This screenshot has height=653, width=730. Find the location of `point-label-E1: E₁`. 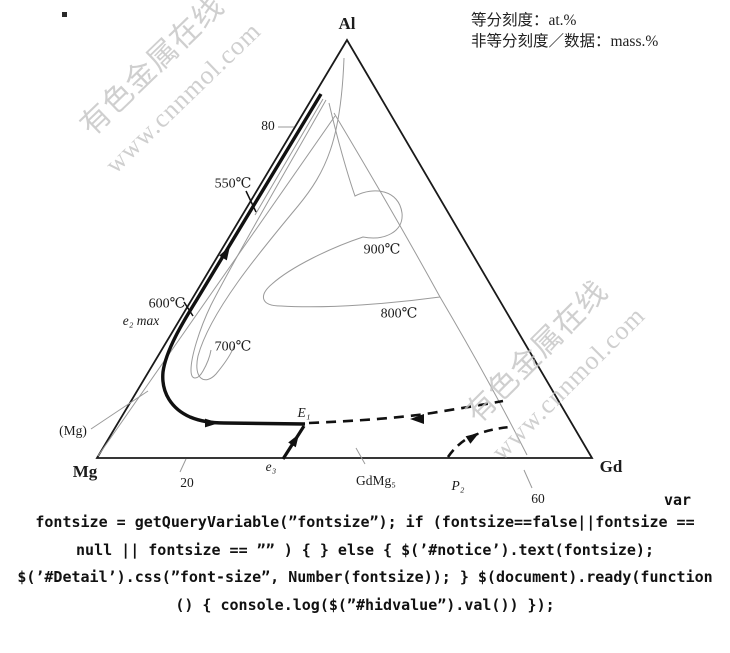

point-label-E1: E₁ is located at coordinates (304, 412).